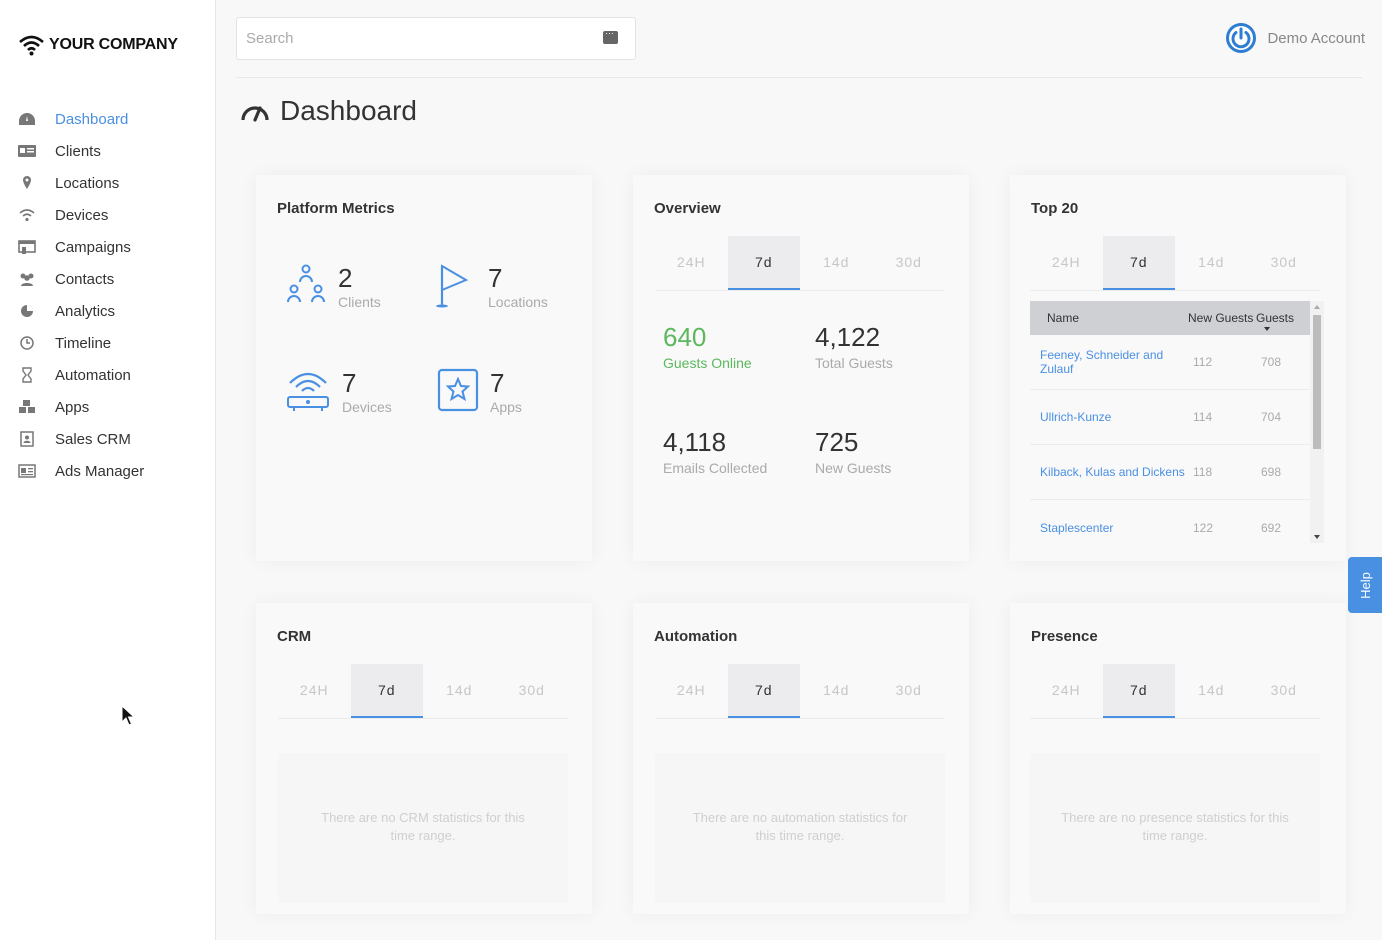 Image resolution: width=1382 pixels, height=940 pixels. I want to click on metric-clients: 2 Clients, so click(332, 286).